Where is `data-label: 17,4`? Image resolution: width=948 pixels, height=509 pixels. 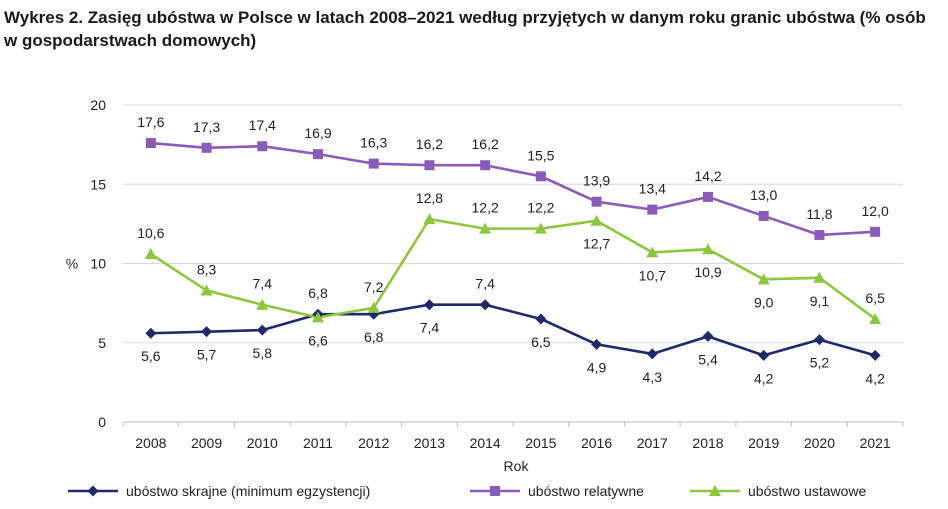 data-label: 17,4 is located at coordinates (262, 125).